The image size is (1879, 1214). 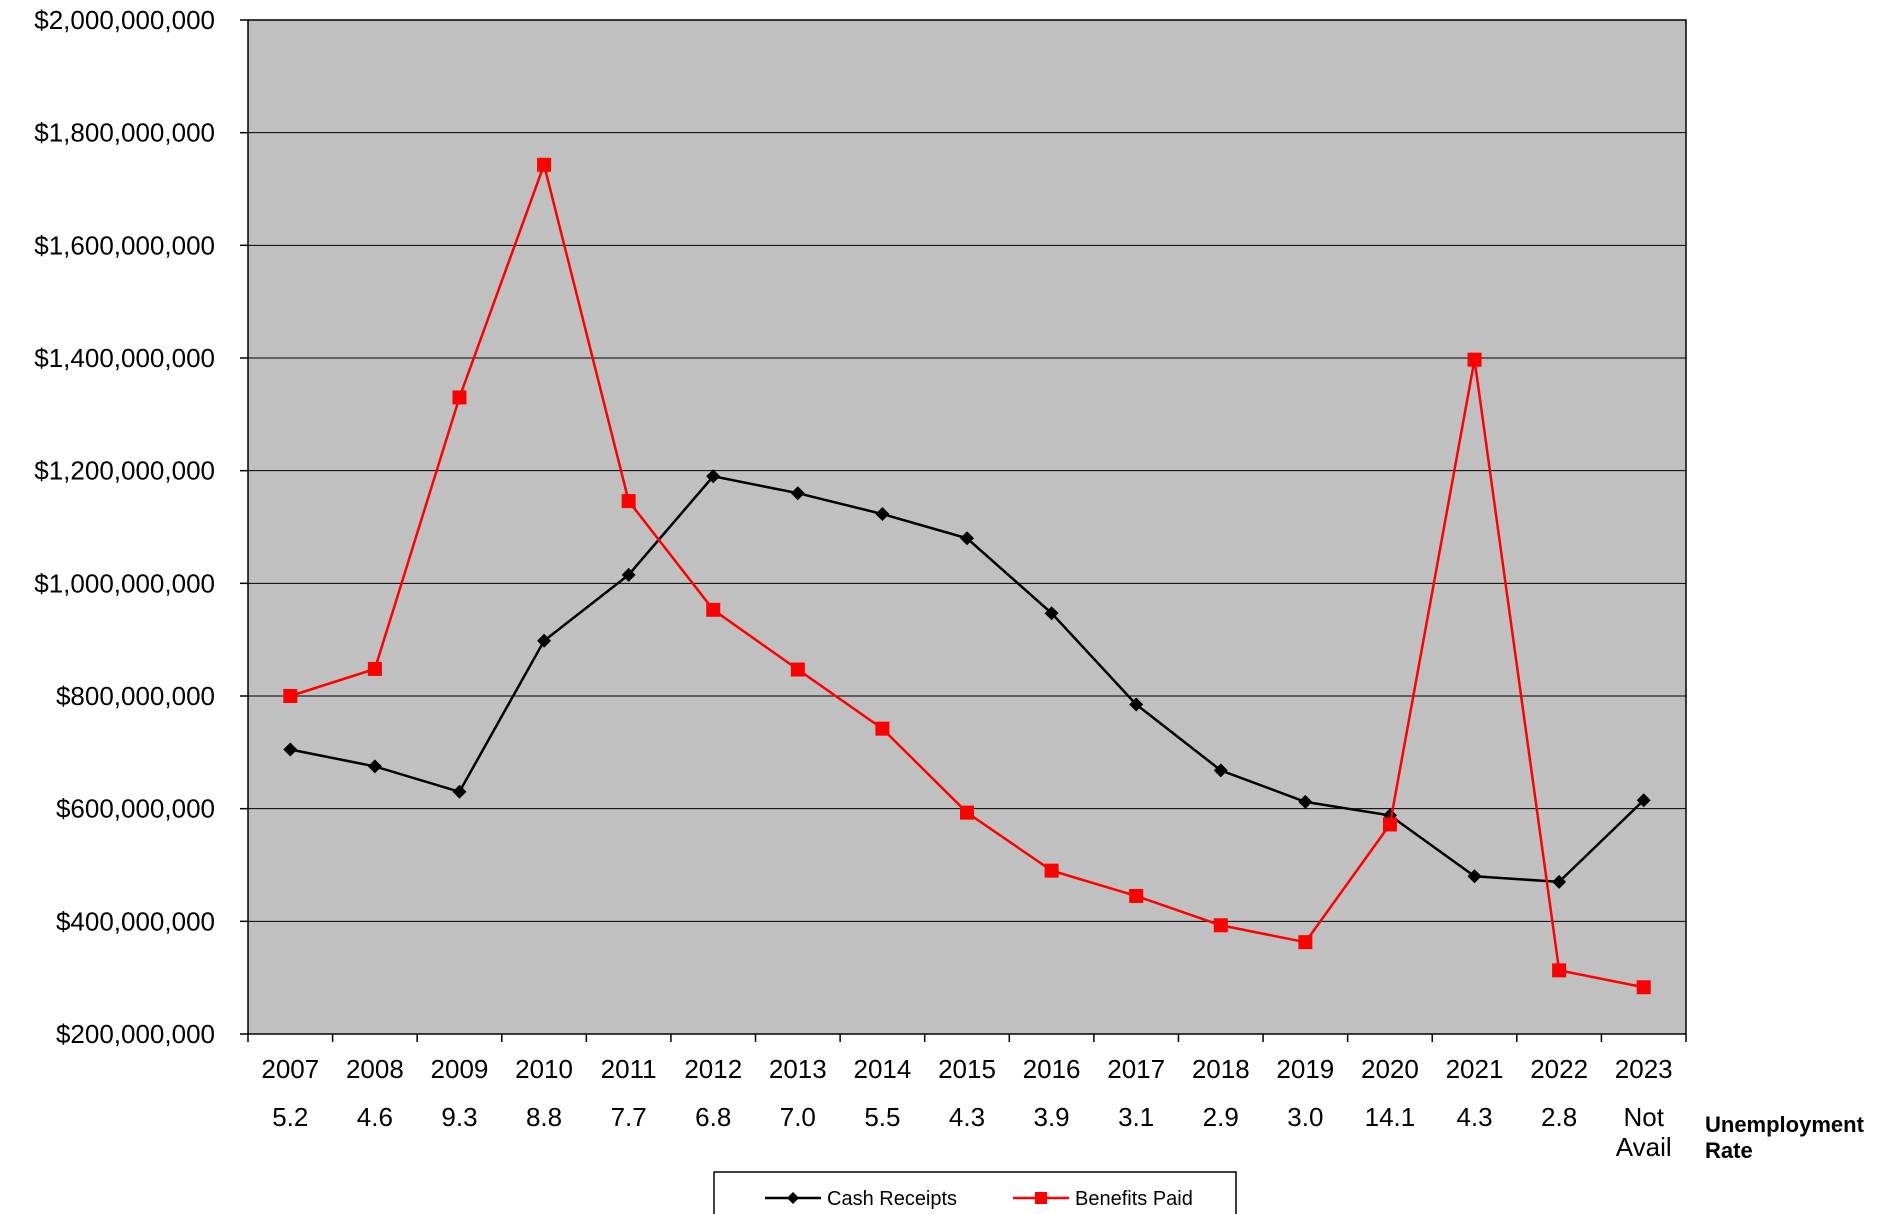 What do you see at coordinates (544, 1069) in the screenshot?
I see `x-tick-label: 2010` at bounding box center [544, 1069].